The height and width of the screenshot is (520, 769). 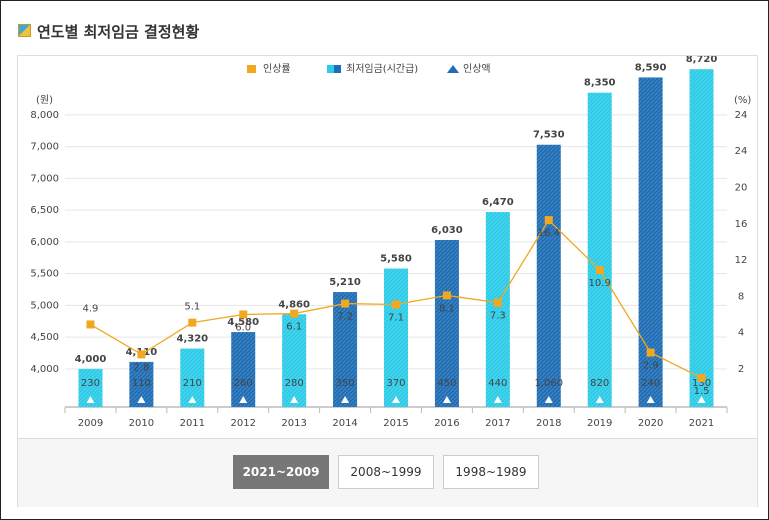 What do you see at coordinates (650, 383) in the screenshot?
I see `increase-label: 240` at bounding box center [650, 383].